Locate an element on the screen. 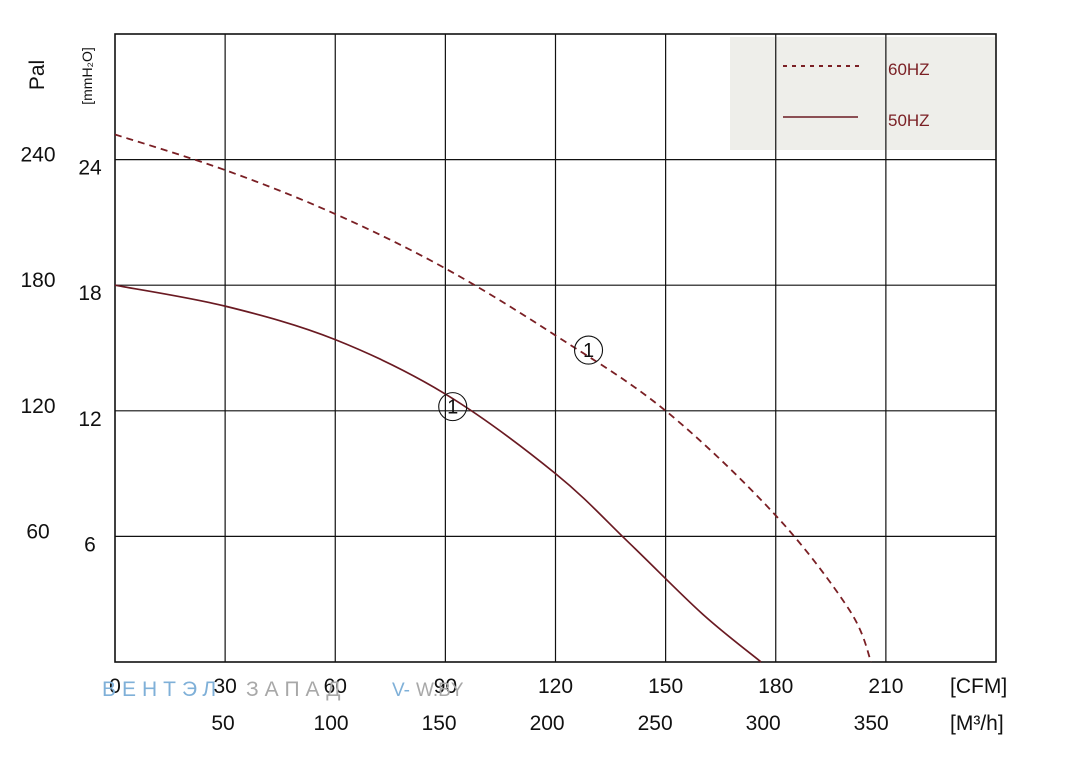  y-tick-label-mmh2o: 6 is located at coordinates (90, 544).